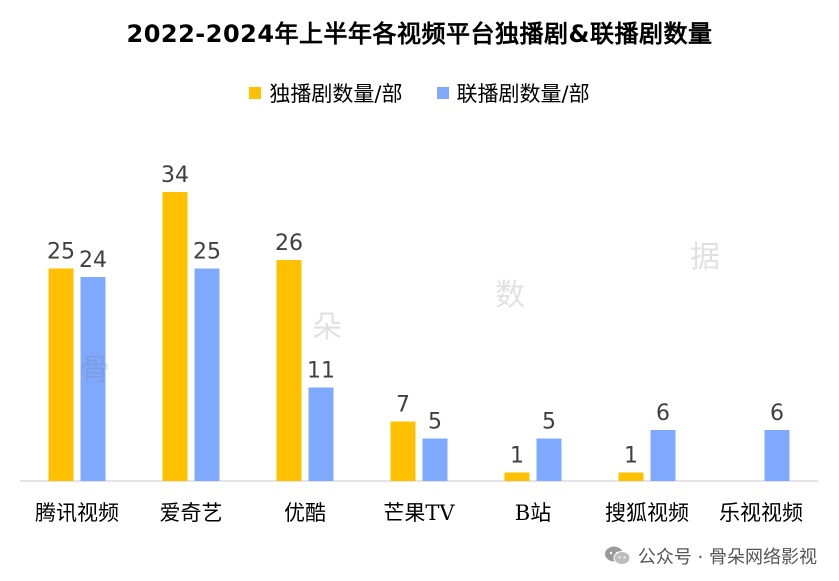 The image size is (839, 581). Describe the element at coordinates (305, 513) in the screenshot. I see `x-tick-label-2: 优酷` at that location.